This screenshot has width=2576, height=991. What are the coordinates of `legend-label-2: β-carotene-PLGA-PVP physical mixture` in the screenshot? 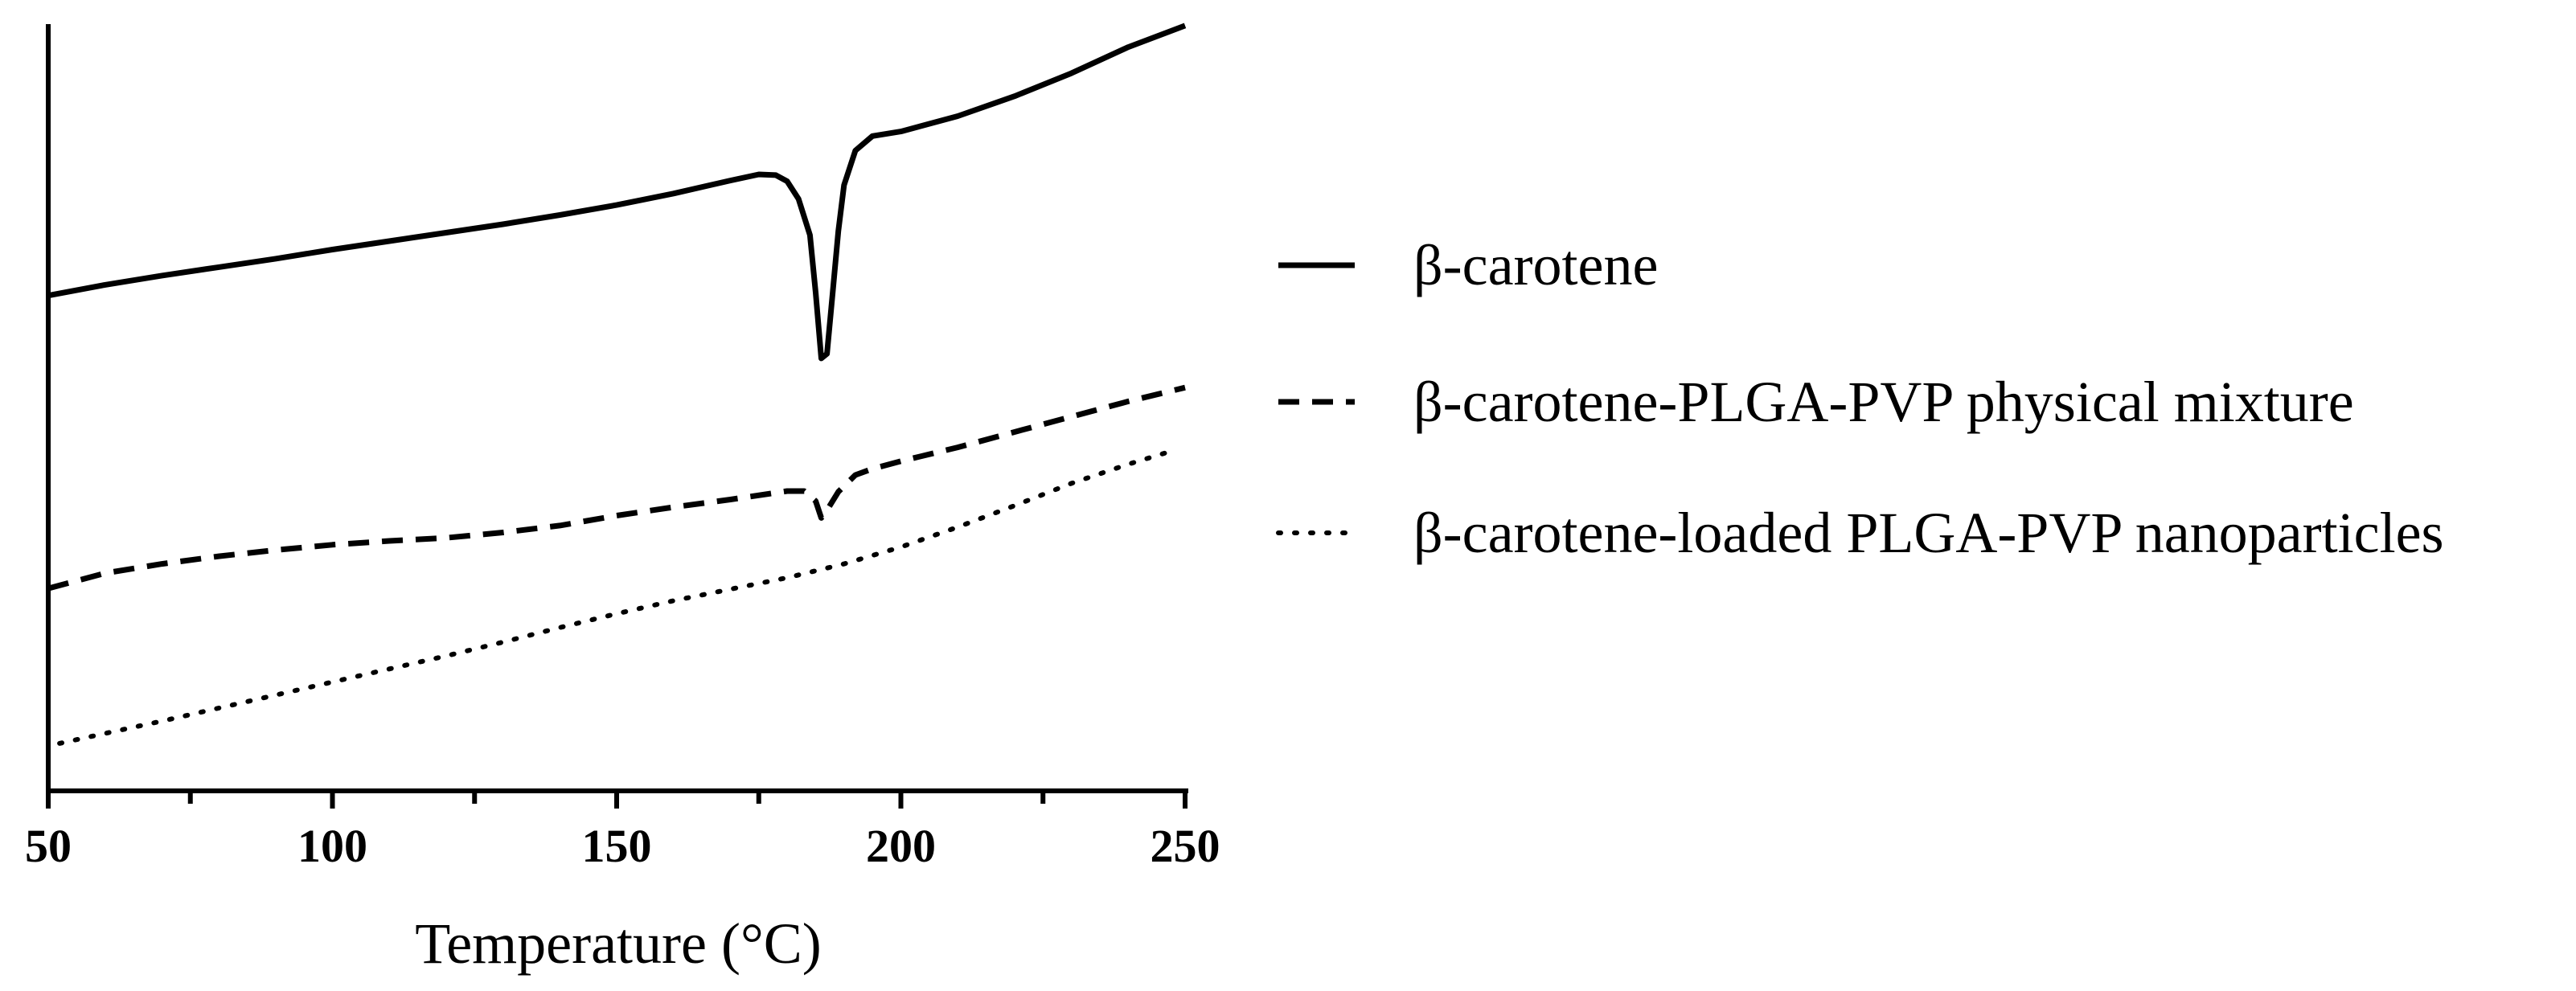 It's located at (1884, 402).